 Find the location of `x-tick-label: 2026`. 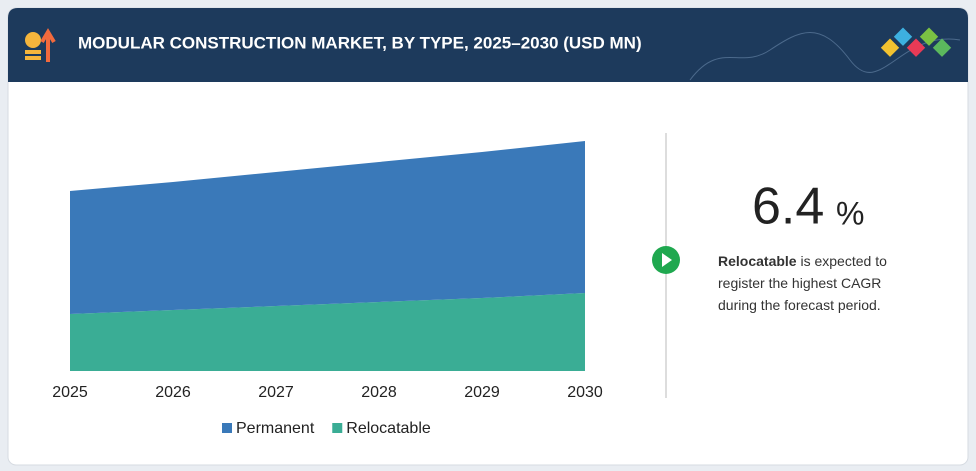

x-tick-label: 2026 is located at coordinates (173, 392).